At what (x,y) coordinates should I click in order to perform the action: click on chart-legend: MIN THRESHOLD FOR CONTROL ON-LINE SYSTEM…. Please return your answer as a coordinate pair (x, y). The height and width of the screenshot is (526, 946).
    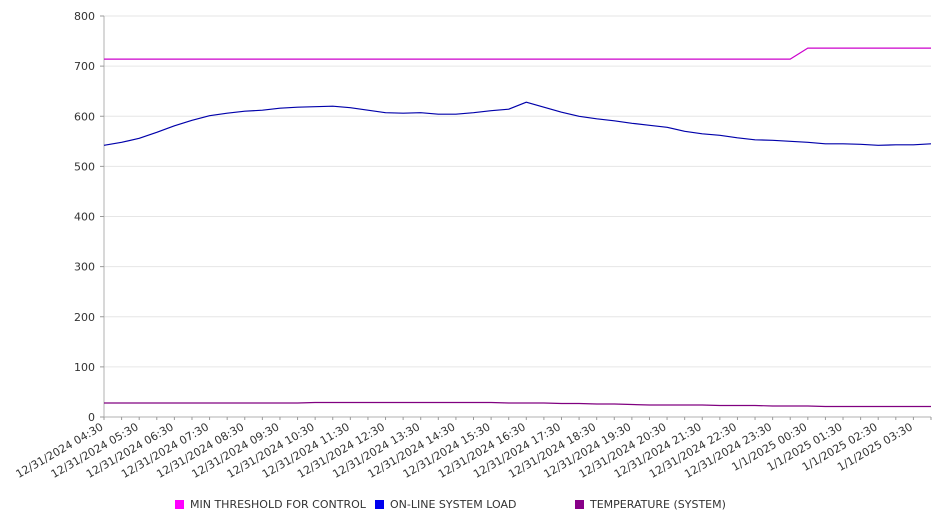
    Looking at the image, I should click on (473, 506).